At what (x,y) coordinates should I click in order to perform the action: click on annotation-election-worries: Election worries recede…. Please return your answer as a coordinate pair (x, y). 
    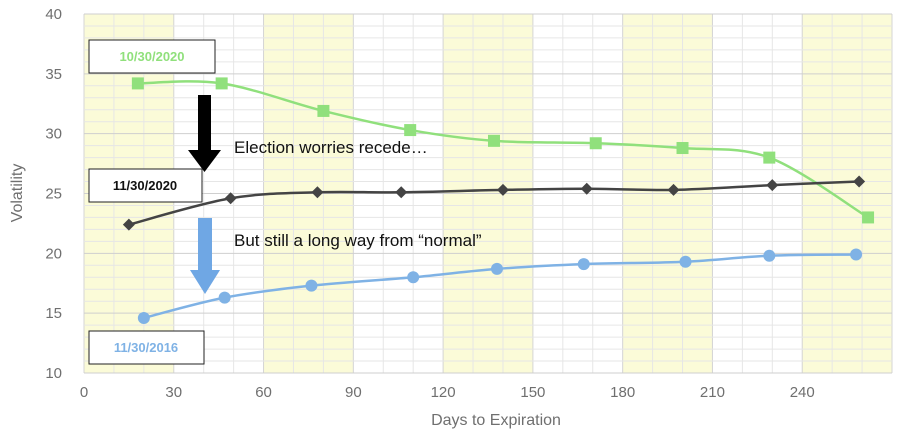
    Looking at the image, I should click on (331, 147).